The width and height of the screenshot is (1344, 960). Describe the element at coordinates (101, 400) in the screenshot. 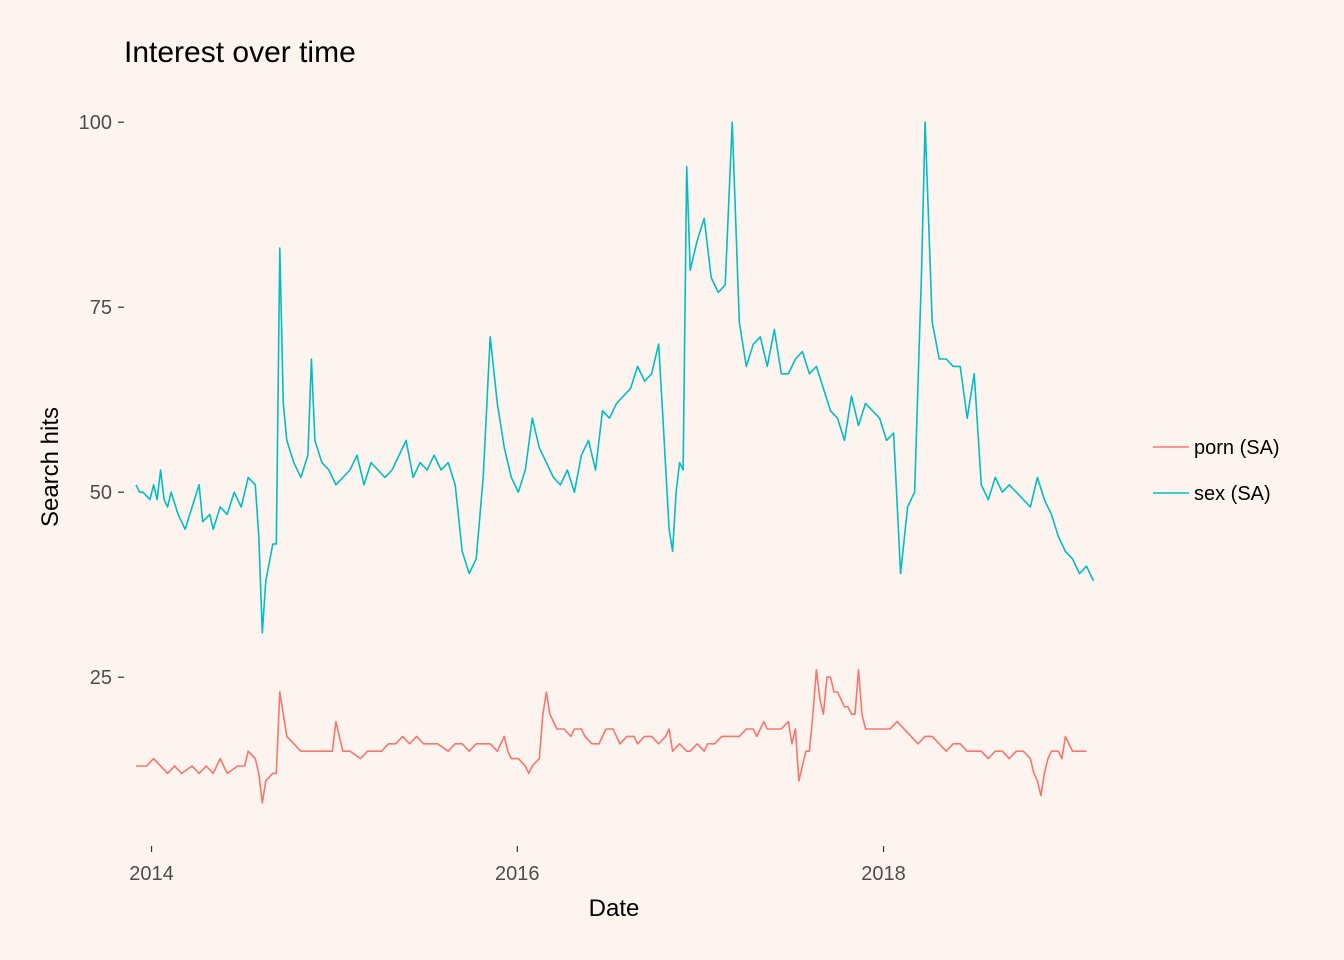

I see `y-axis: 25 50 75 100` at that location.